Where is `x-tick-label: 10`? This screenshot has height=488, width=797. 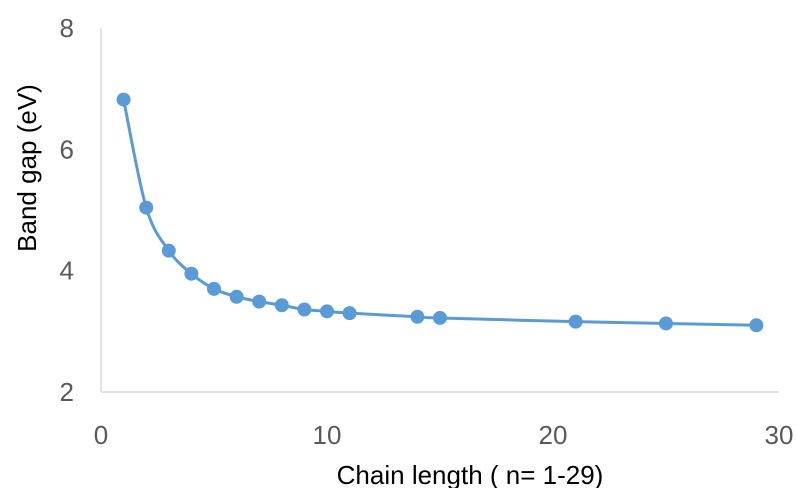
x-tick-label: 10 is located at coordinates (327, 435).